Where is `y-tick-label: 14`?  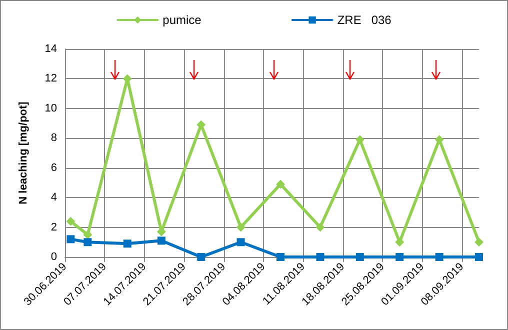
y-tick-label: 14 is located at coordinates (50, 49).